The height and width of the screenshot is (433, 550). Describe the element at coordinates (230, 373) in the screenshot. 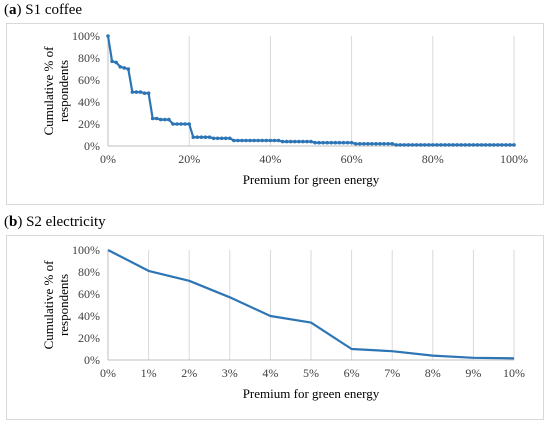

I see `x-tick-label: 3%` at that location.